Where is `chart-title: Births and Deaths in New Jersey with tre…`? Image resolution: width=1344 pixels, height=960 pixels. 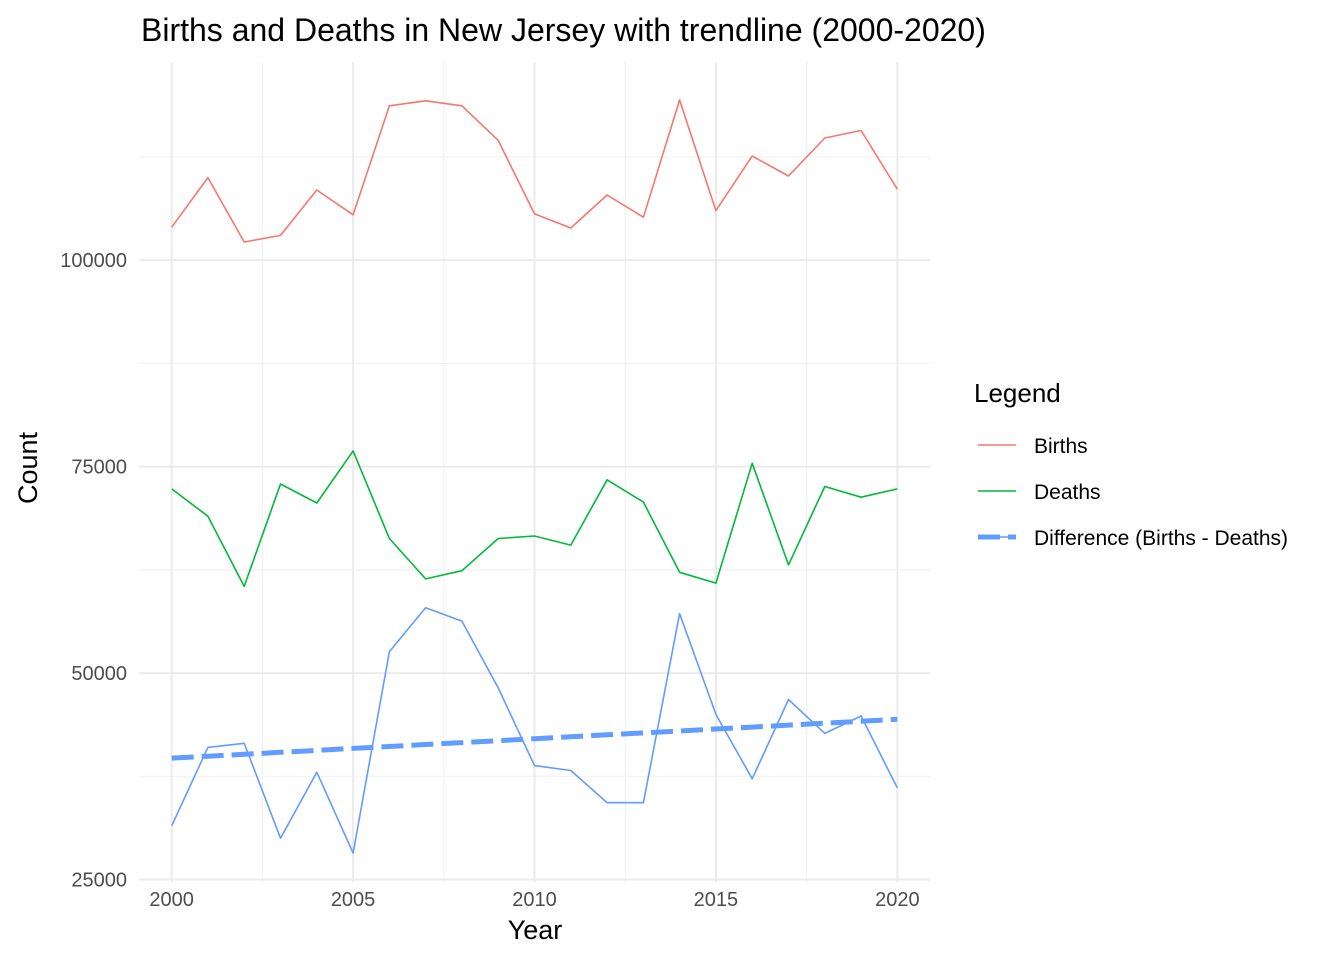
chart-title: Births and Deaths in New Jersey with tre… is located at coordinates (563, 30).